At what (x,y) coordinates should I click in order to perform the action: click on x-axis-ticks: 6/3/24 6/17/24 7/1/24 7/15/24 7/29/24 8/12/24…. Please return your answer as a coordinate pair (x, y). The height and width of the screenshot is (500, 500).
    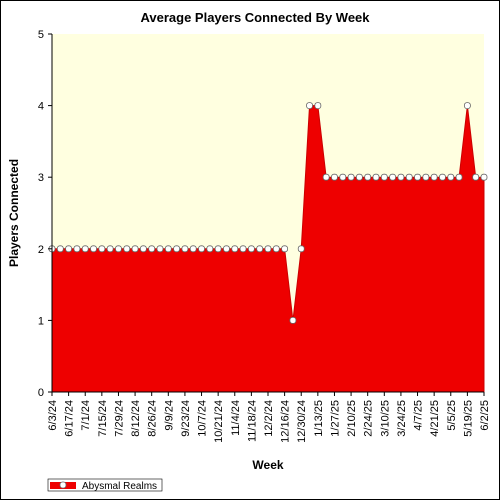
    Looking at the image, I should click on (269, 417).